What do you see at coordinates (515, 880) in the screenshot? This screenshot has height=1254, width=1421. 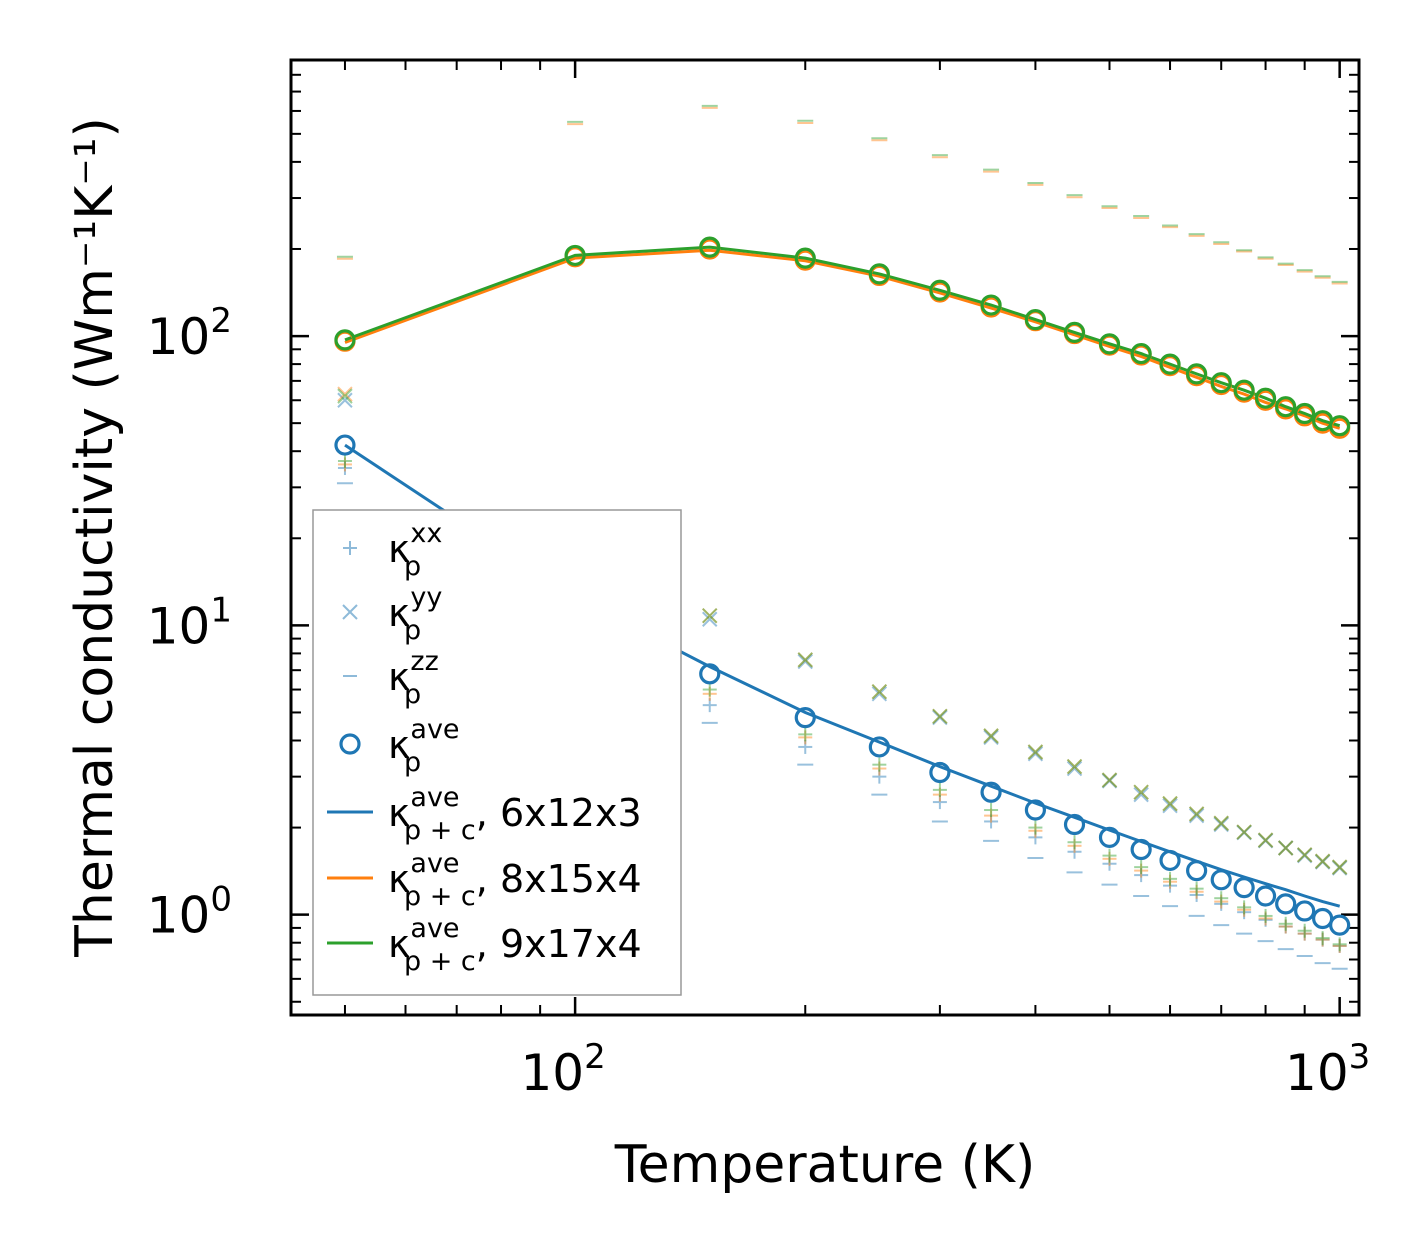 I see `legend-label: κave p + c, 8x15x4` at bounding box center [515, 880].